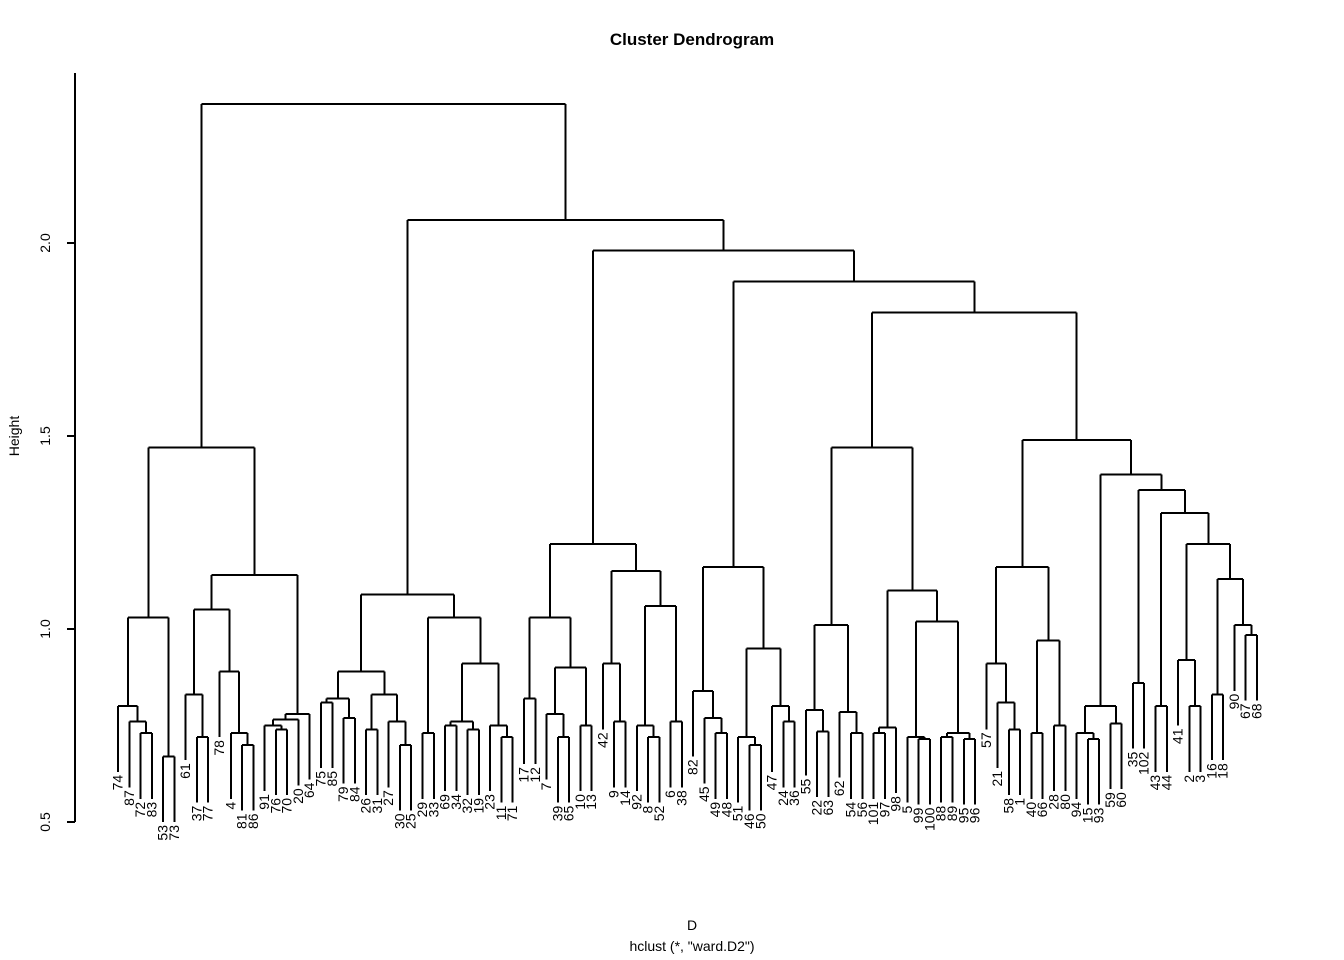 The image size is (1344, 960). What do you see at coordinates (1076, 810) in the screenshot?
I see `leaf-label: 94` at bounding box center [1076, 810].